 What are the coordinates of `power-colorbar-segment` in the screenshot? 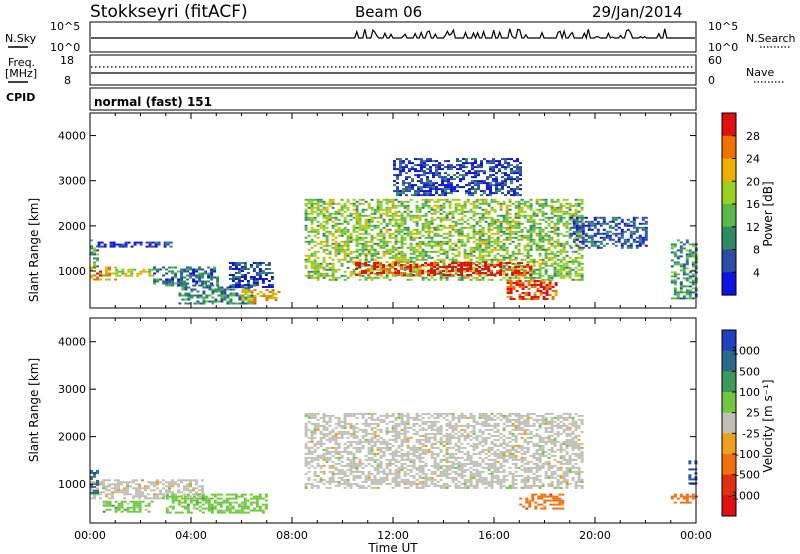 It's located at (729, 261).